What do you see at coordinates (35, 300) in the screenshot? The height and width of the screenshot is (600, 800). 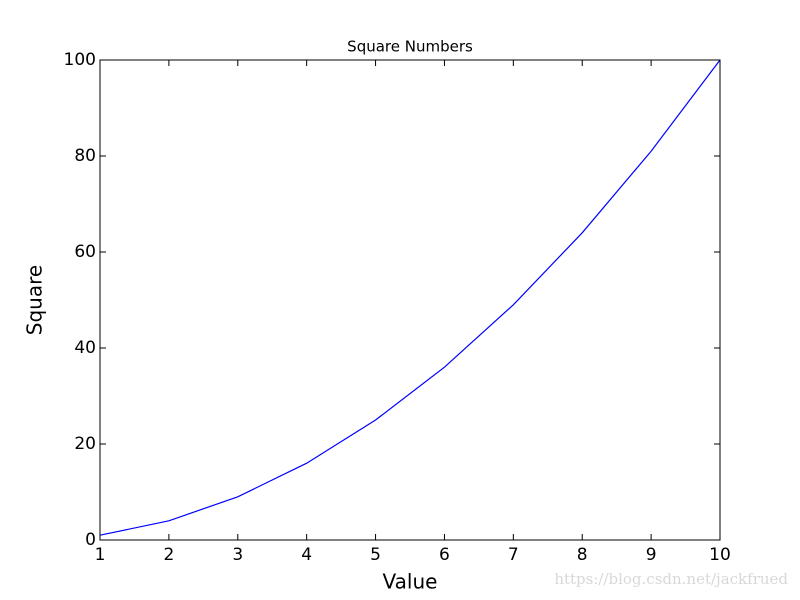 I see `y-axis-label: Square` at bounding box center [35, 300].